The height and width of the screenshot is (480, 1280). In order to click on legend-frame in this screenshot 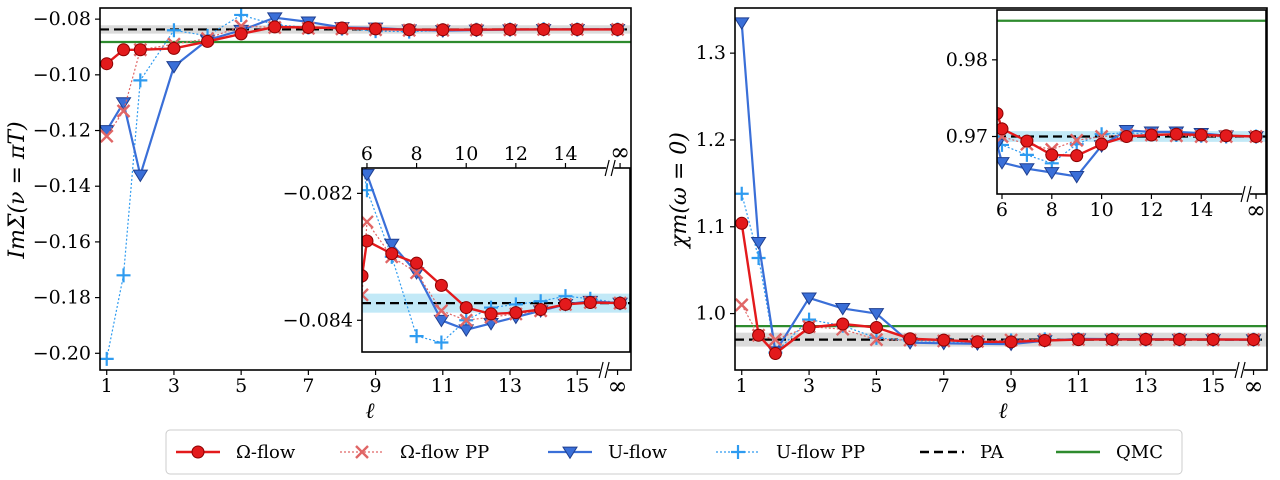, I will do `click(674, 452)`.